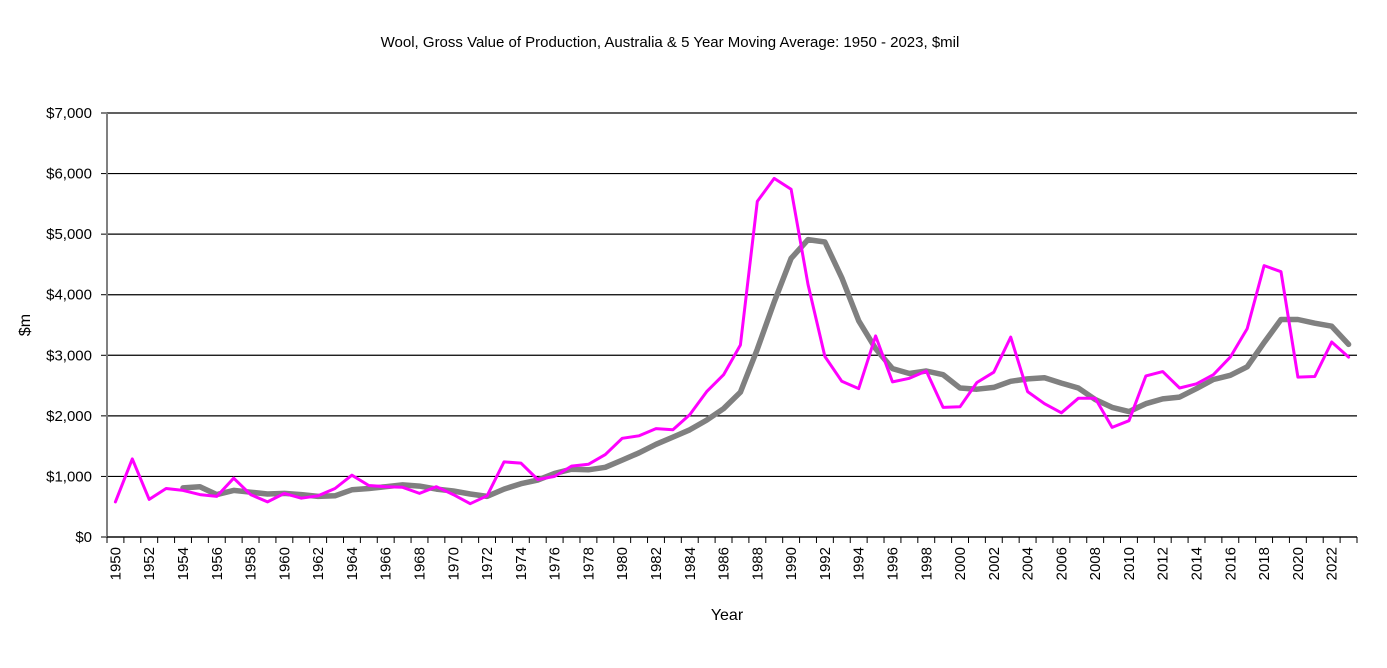 This screenshot has width=1387, height=668. Describe the element at coordinates (69, 355) in the screenshot. I see `y-tick-label: $3,000` at that location.